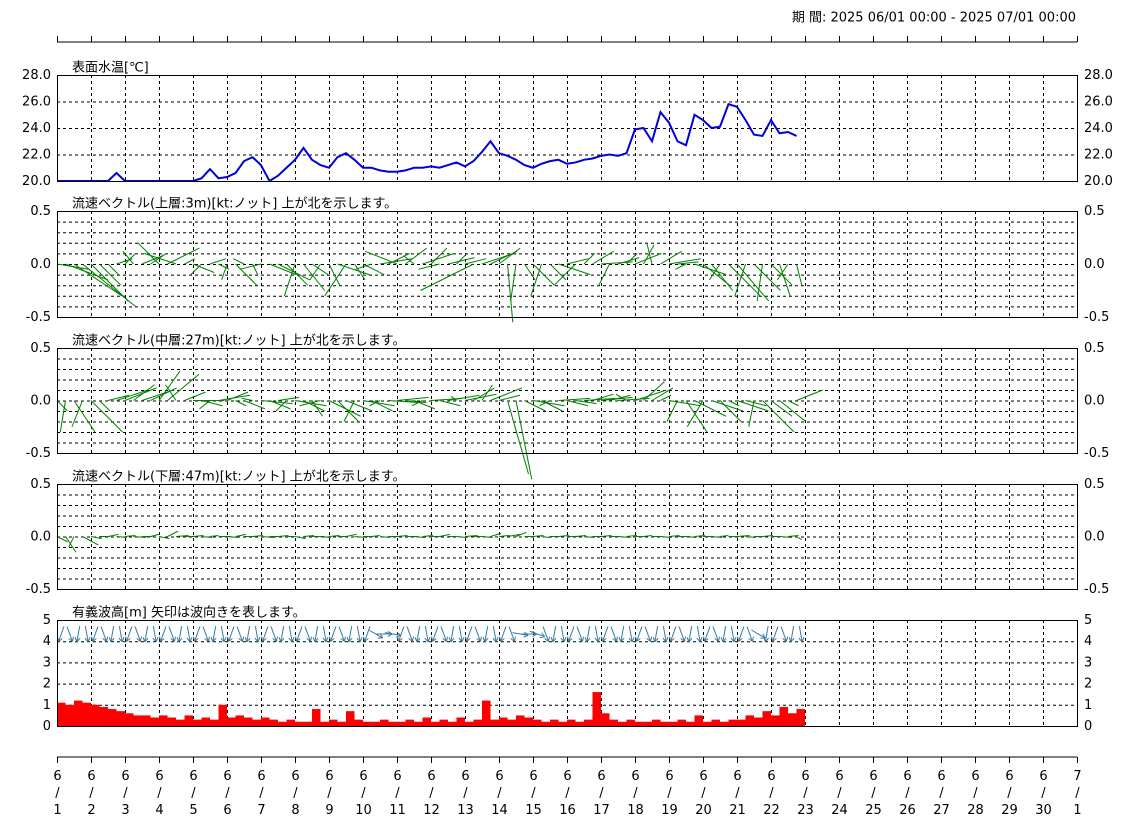 Image resolution: width=1134 pixels, height=831 pixels. I want to click on x-tick-label: 6/6, so click(227, 793).